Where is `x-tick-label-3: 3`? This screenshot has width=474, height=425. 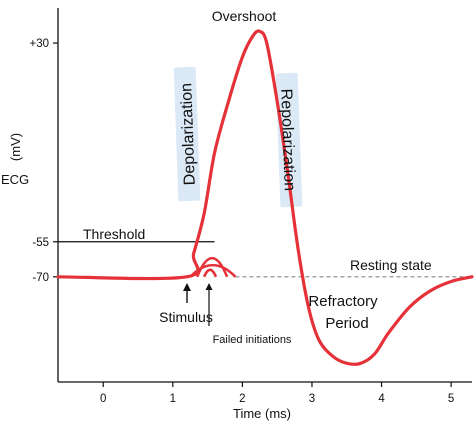
x-tick-label-3: 3 is located at coordinates (312, 399).